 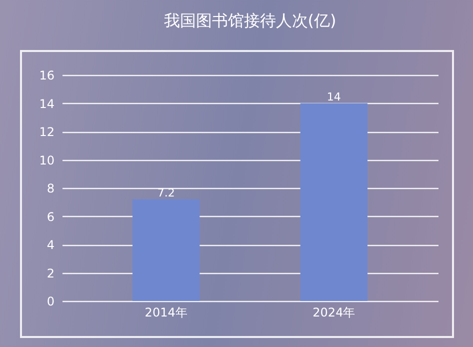 What do you see at coordinates (50, 245) in the screenshot?
I see `y-tick-label: 4` at bounding box center [50, 245].